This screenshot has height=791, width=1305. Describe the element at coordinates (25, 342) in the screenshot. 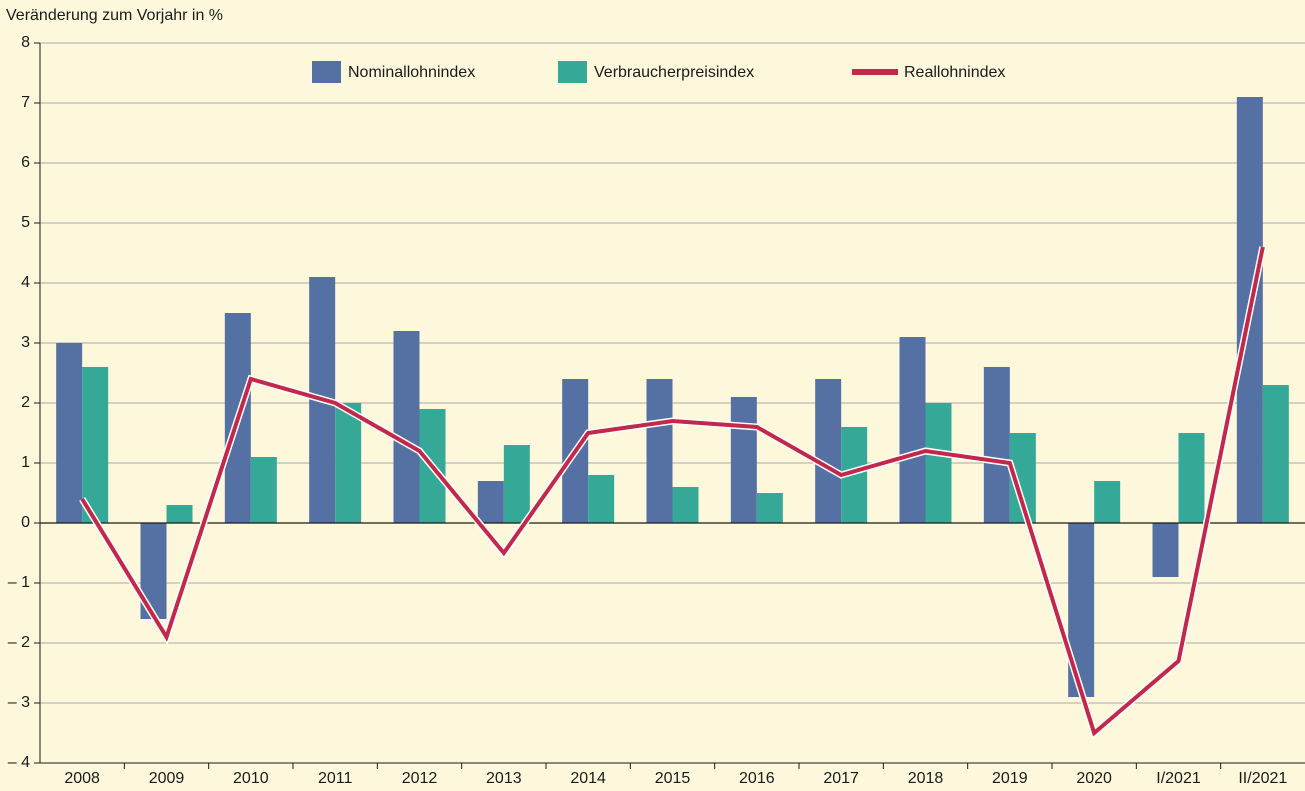

I see `y-tick-label: 3` at that location.